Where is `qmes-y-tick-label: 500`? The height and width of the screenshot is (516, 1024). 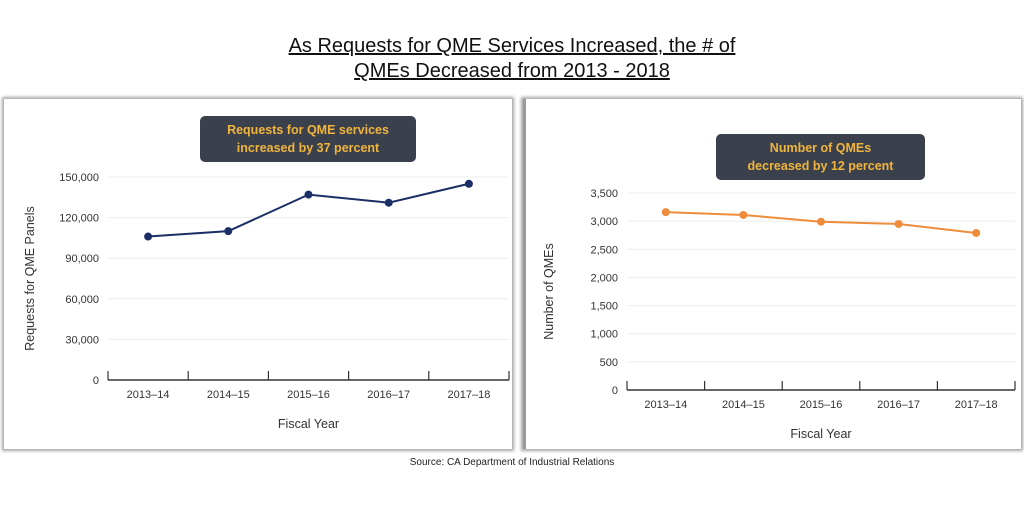 qmes-y-tick-label: 500 is located at coordinates (609, 363).